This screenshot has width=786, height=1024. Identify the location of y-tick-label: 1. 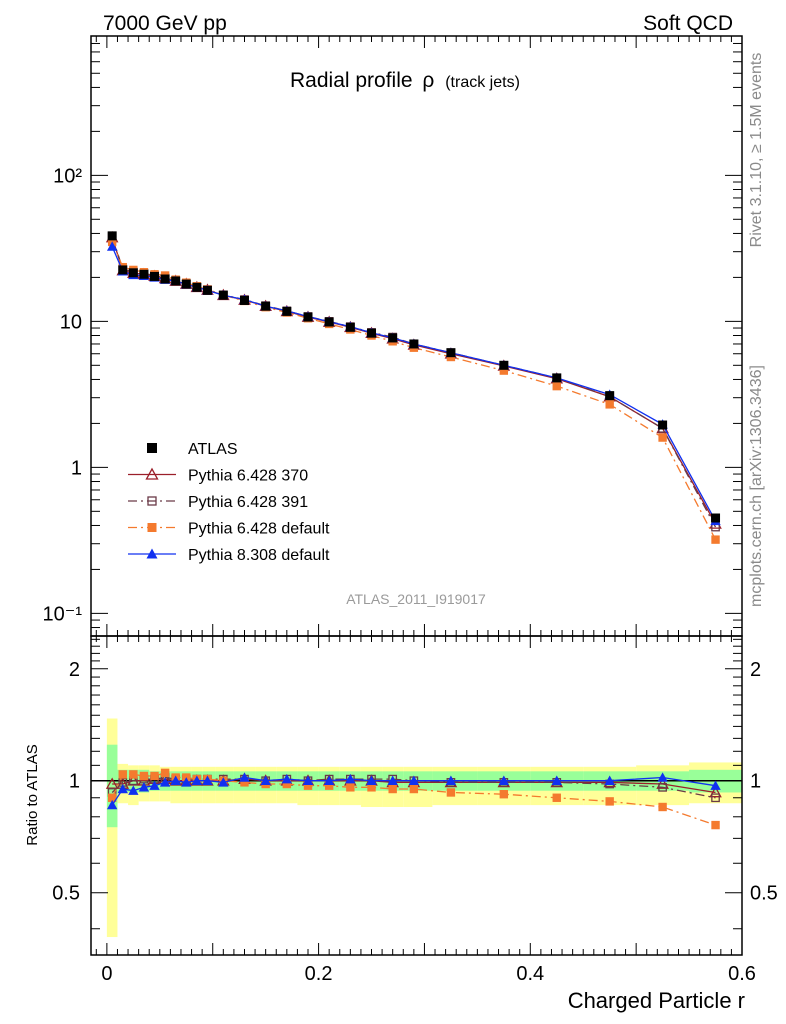
(76, 468).